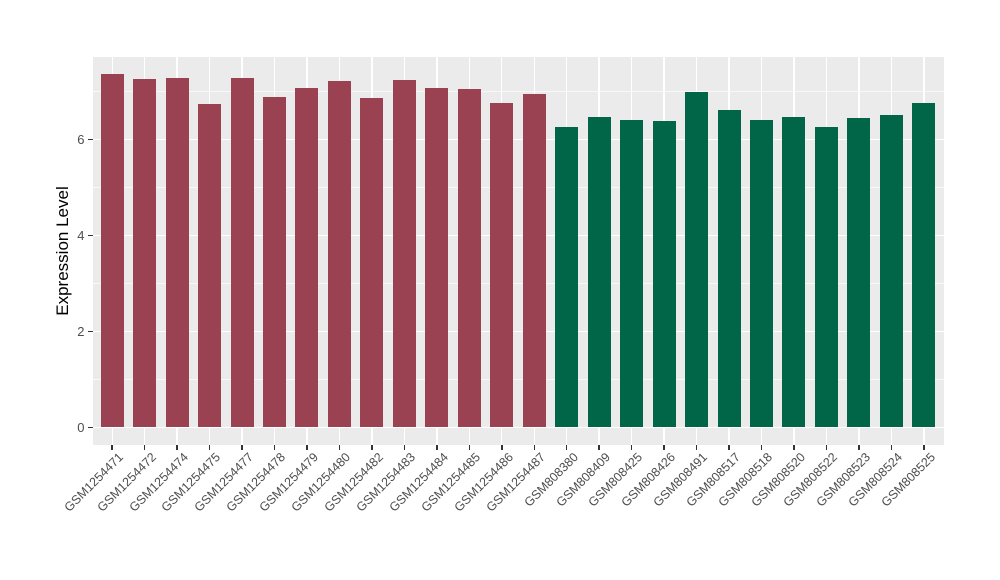 The image size is (1000, 580). Describe the element at coordinates (437, 258) in the screenshot. I see `bar-GSM1254484` at that location.